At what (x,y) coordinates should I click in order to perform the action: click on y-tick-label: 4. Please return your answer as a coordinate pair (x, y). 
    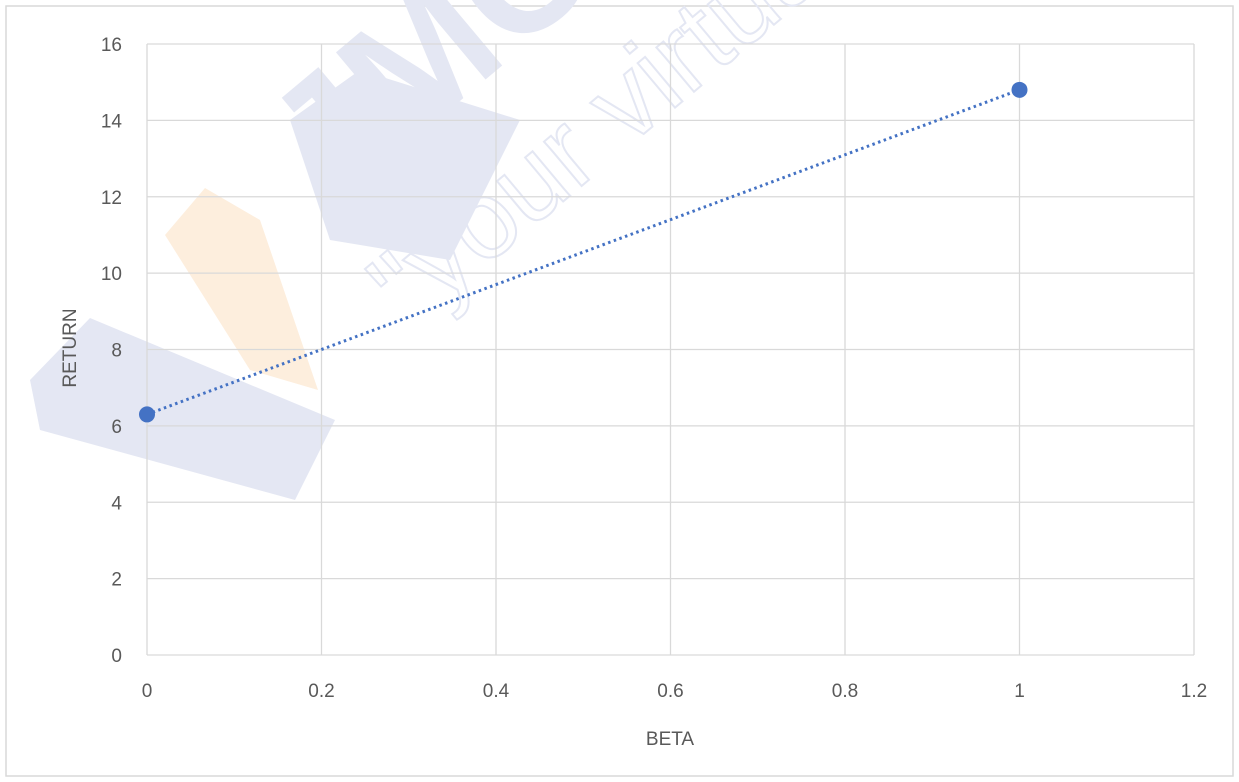
    Looking at the image, I should click on (116, 503).